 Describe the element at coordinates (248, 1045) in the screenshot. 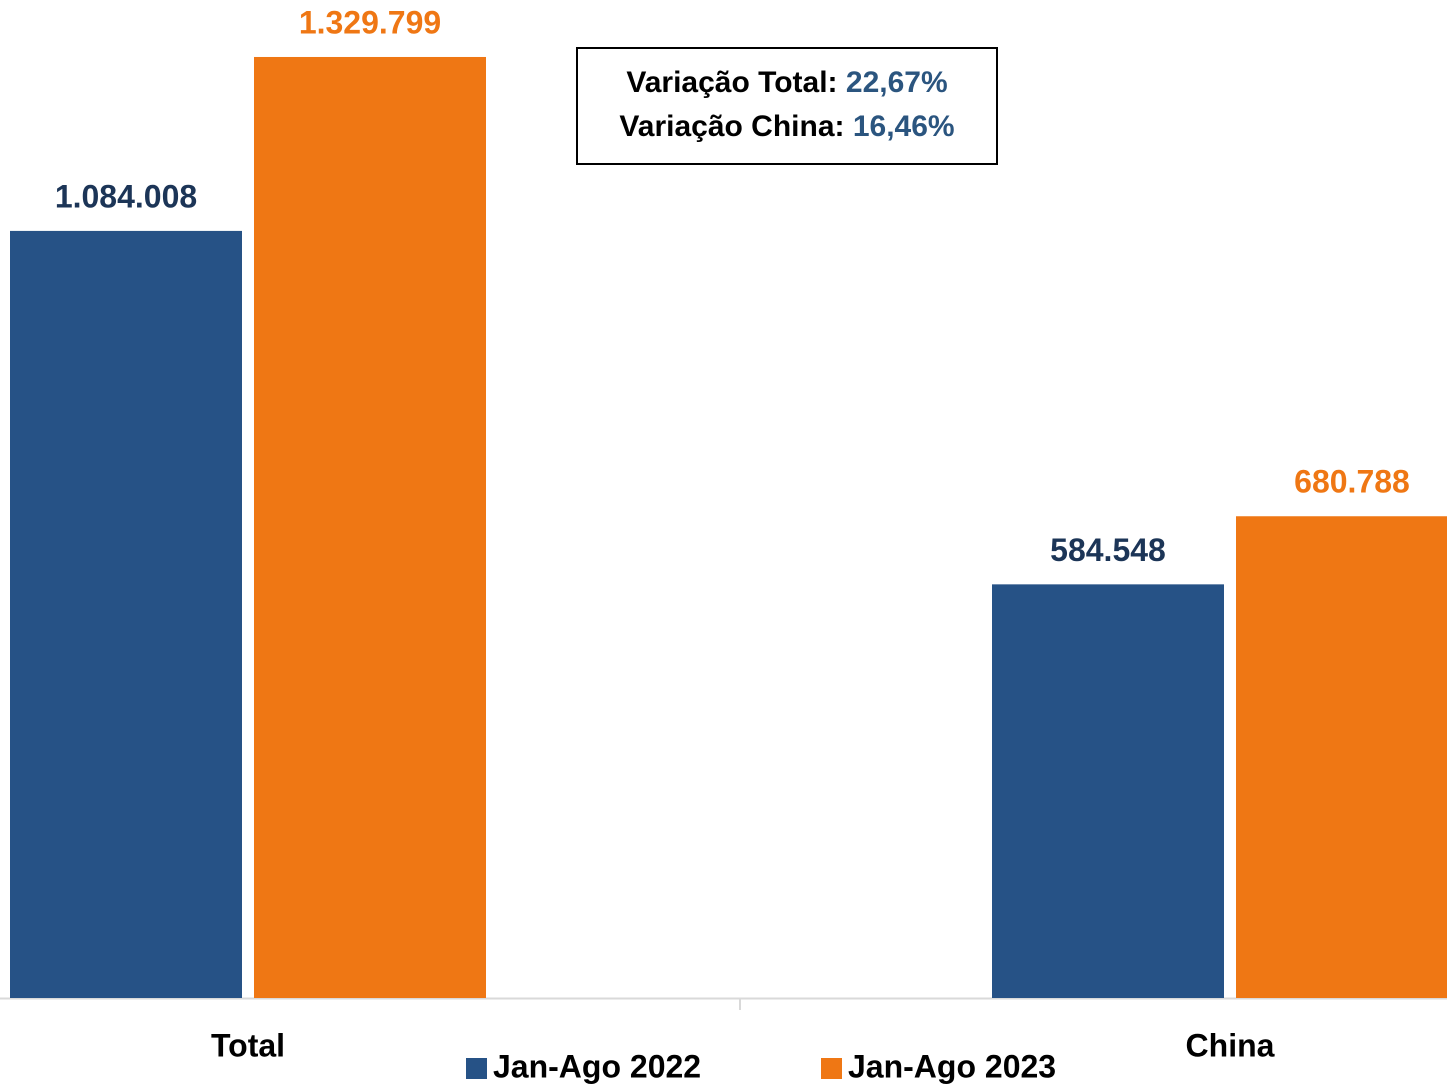

I see `x-tick-label: Total` at that location.